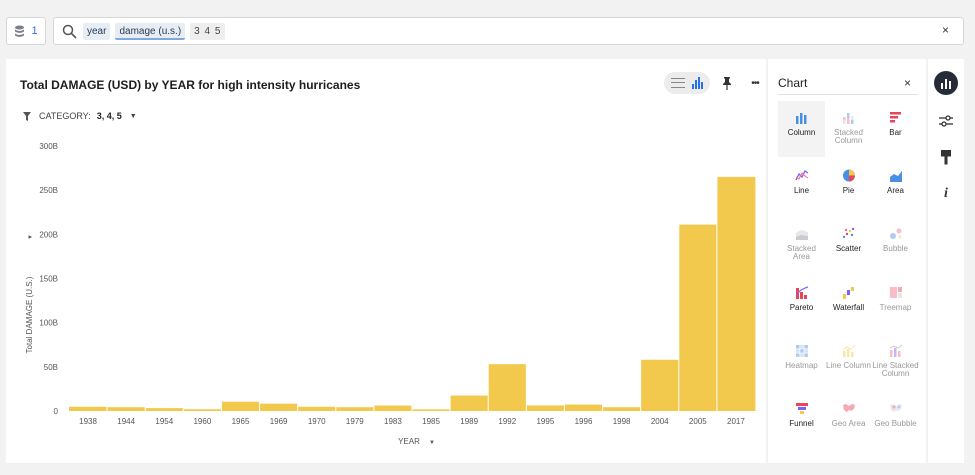 Image resolution: width=975 pixels, height=475 pixels. What do you see at coordinates (687, 83) in the screenshot?
I see `table-chart-toggle` at bounding box center [687, 83].